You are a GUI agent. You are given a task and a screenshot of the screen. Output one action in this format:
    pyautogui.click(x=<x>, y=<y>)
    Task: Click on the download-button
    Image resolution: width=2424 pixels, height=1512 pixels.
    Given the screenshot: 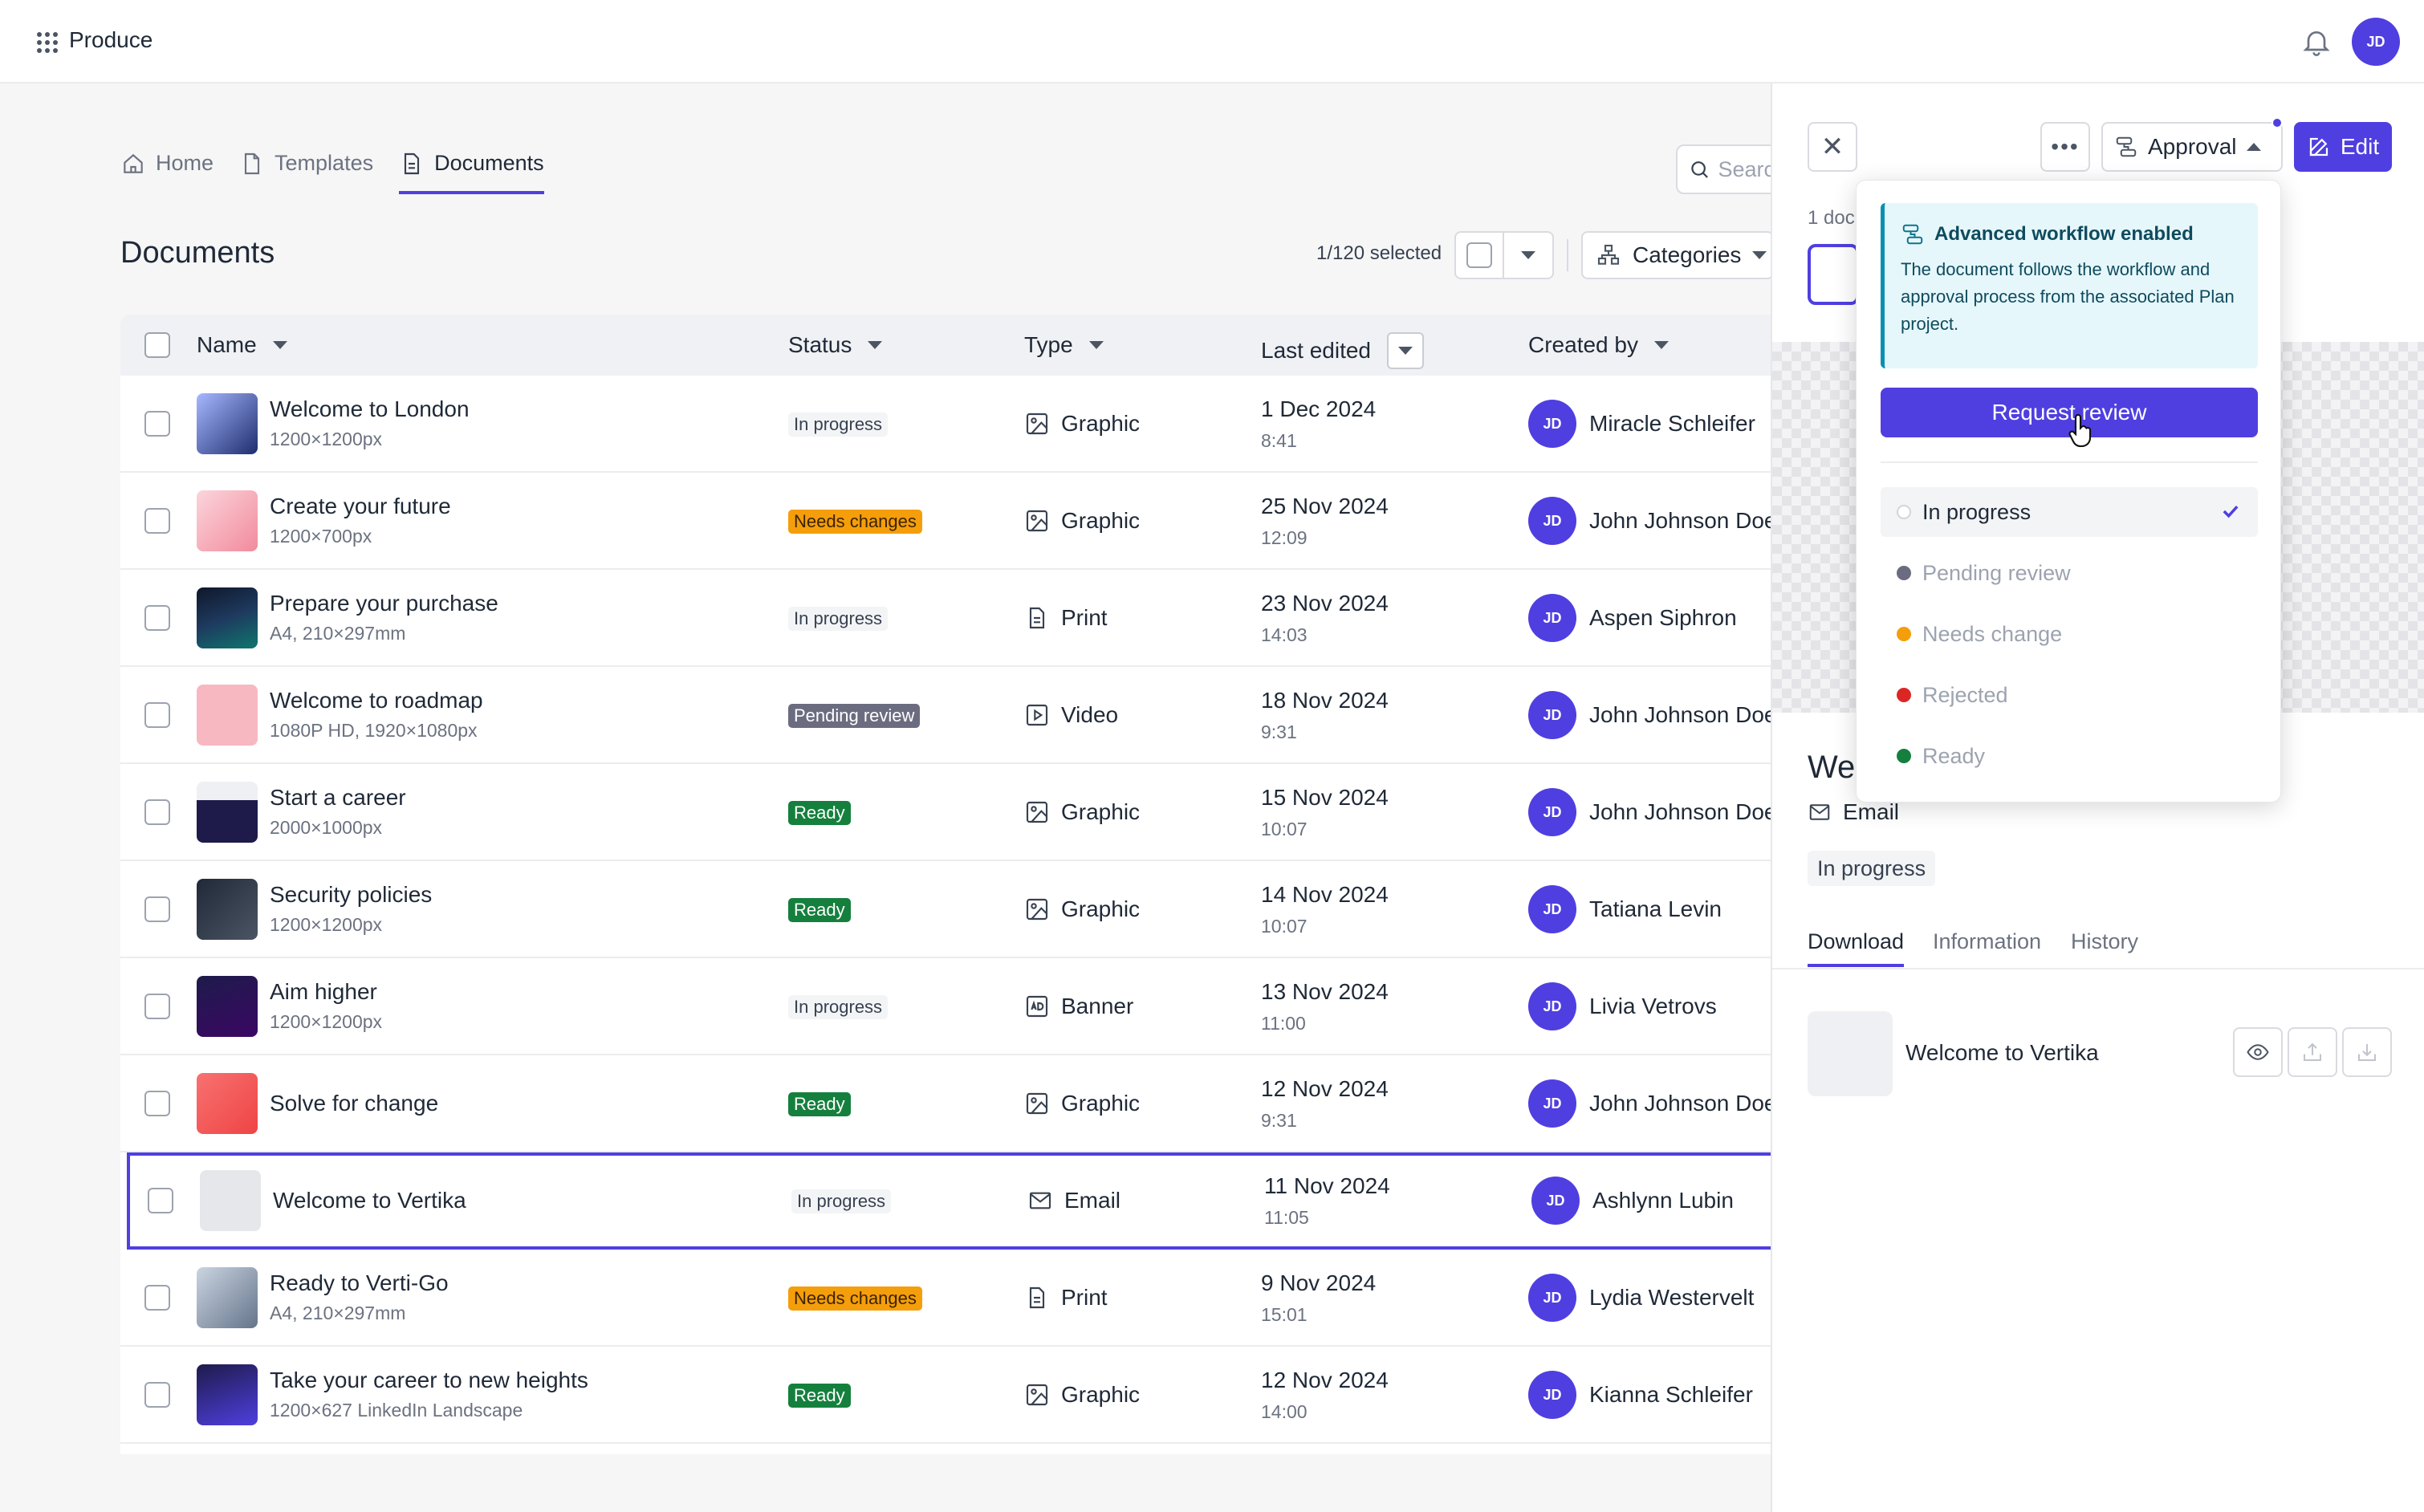 What is the action you would take?
    pyautogui.click(x=2367, y=1052)
    